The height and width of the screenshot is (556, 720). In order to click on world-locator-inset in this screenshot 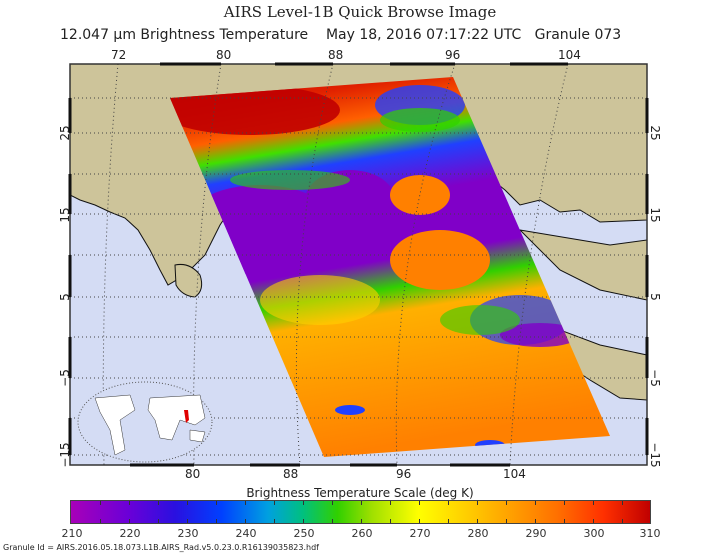, I will do `click(145, 422)`.